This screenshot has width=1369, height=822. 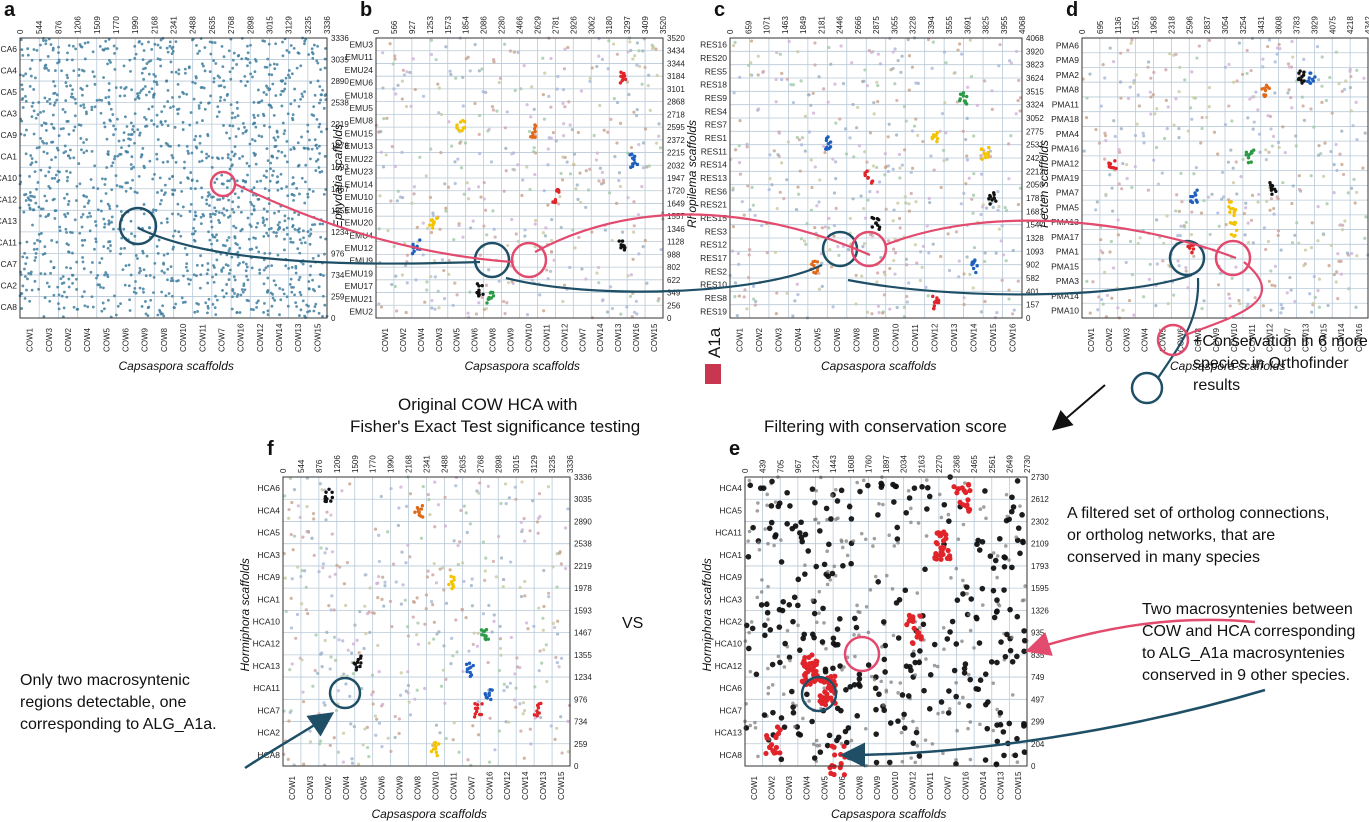 I want to click on y-category-label: HCA7, so click(x=8, y=264).